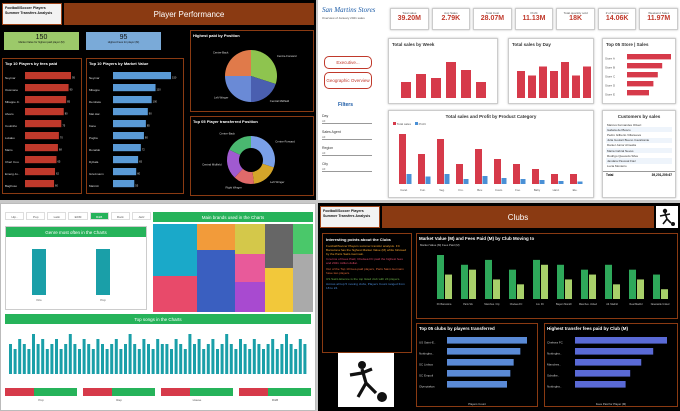 The width and height of the screenshot is (680, 411). What do you see at coordinates (120, 216) in the screenshot?
I see `genre-tab: Rock` at bounding box center [120, 216].